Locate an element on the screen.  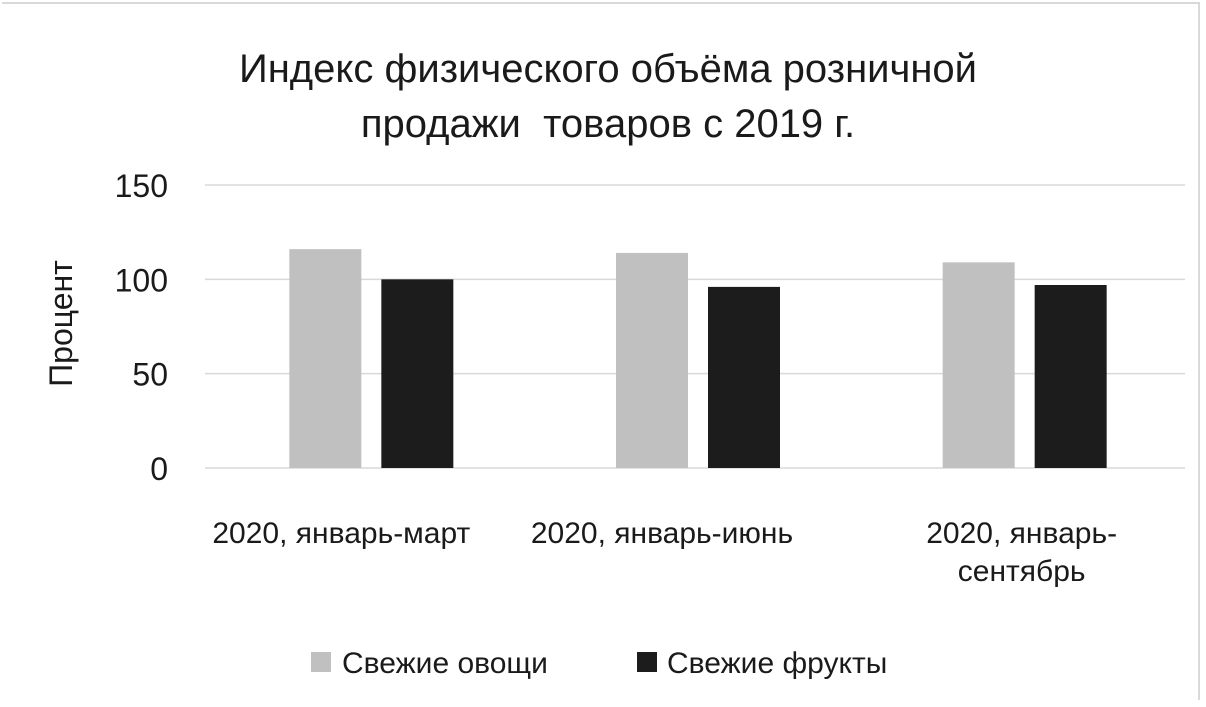
y-axis-label-group: Процент is located at coordinates (61, 323).